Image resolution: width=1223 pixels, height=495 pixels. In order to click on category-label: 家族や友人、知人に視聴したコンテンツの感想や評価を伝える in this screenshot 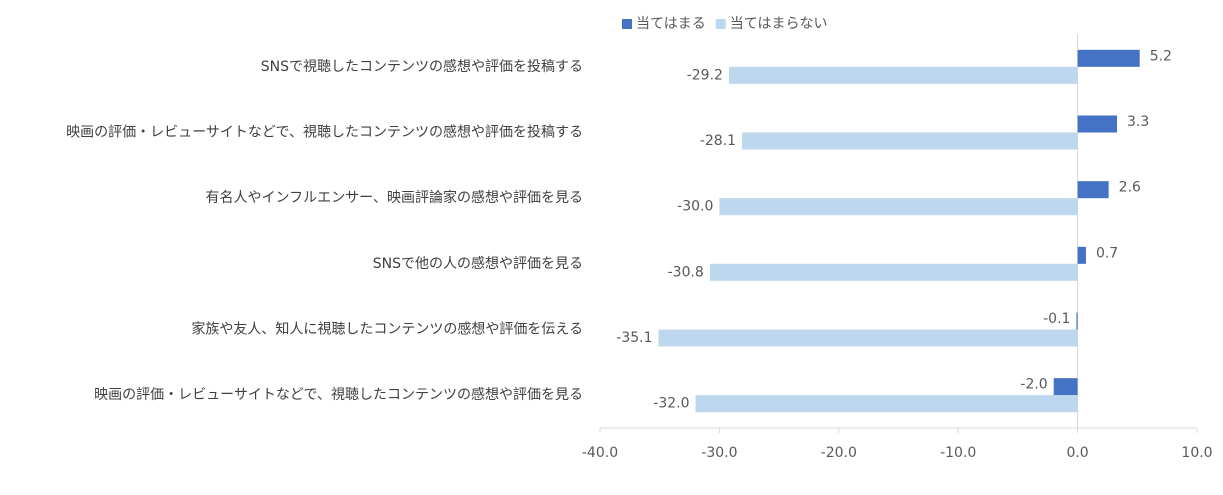, I will do `click(387, 329)`.